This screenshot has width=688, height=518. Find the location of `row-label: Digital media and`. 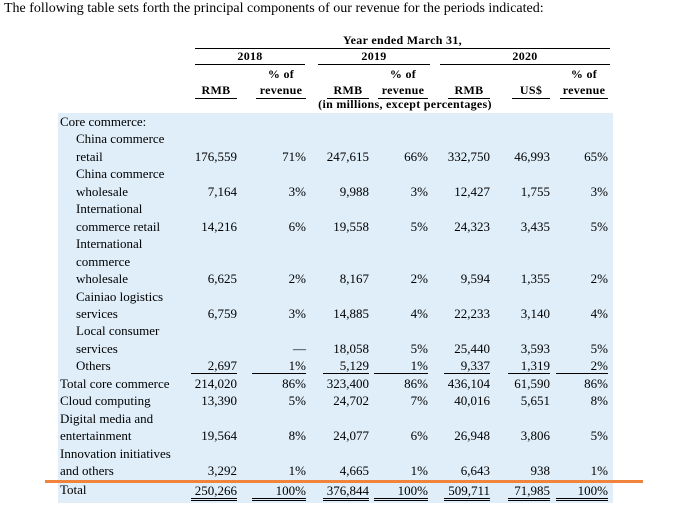

row-label: Digital media and is located at coordinates (107, 418).